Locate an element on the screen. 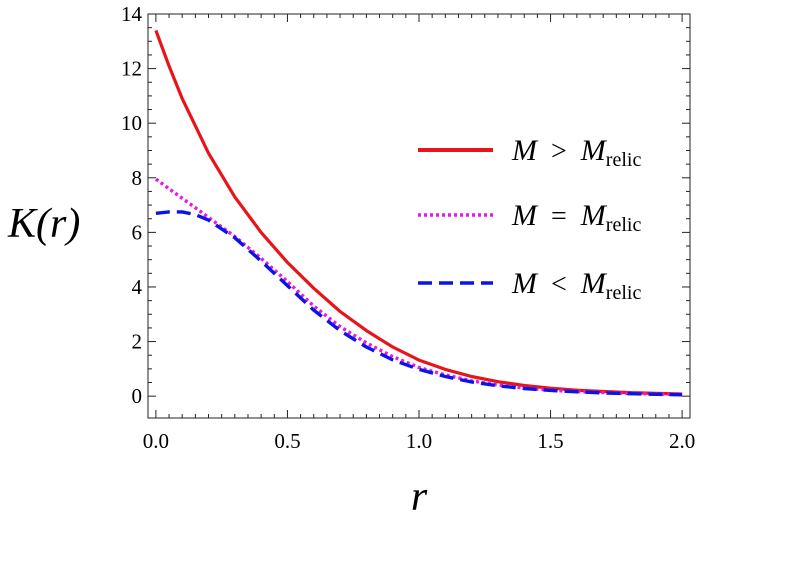 The height and width of the screenshot is (578, 808). y-tick-label: 2 is located at coordinates (137, 342).